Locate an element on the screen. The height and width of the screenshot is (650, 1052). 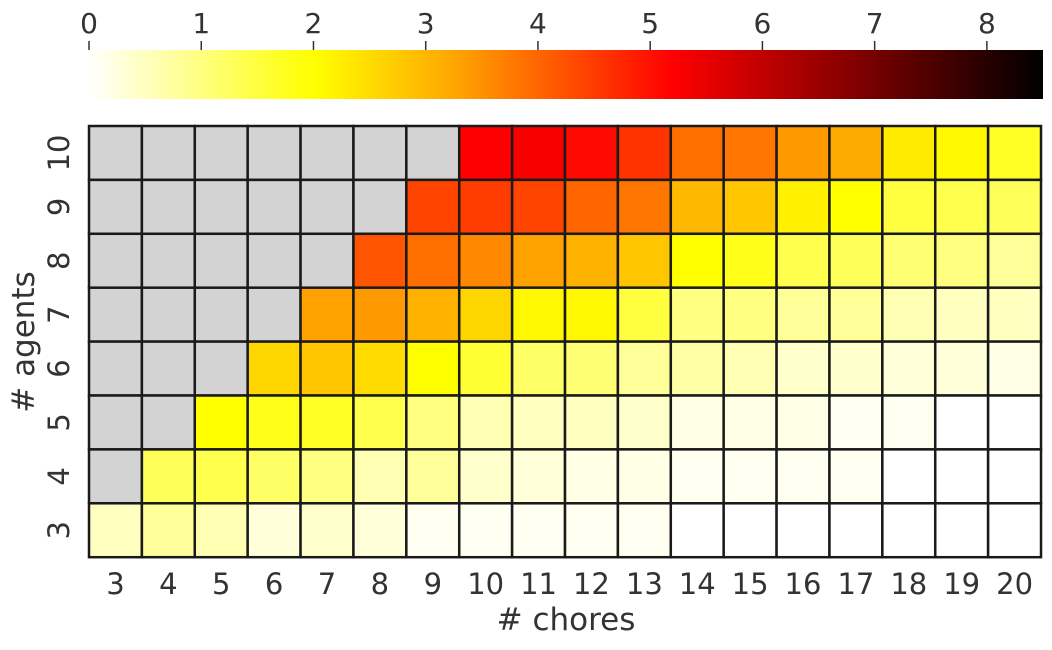
y-tick-label: 8 is located at coordinates (59, 261).